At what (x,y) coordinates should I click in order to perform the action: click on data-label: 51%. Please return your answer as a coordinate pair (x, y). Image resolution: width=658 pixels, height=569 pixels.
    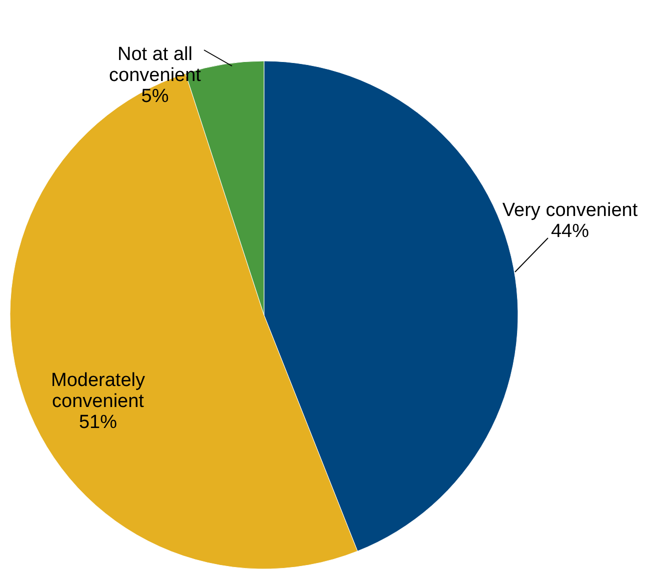
    Looking at the image, I should click on (98, 422).